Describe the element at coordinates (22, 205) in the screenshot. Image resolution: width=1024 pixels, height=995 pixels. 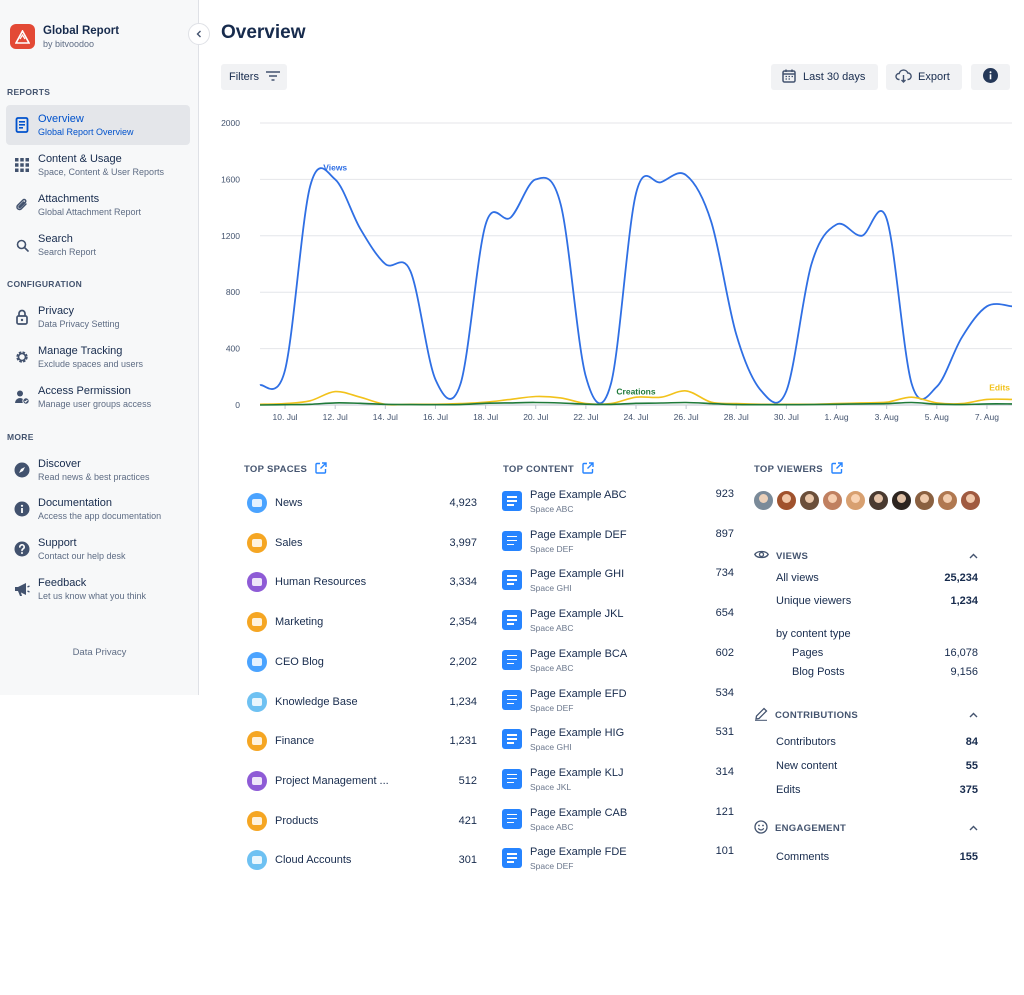
I see `paperclip-icon` at that location.